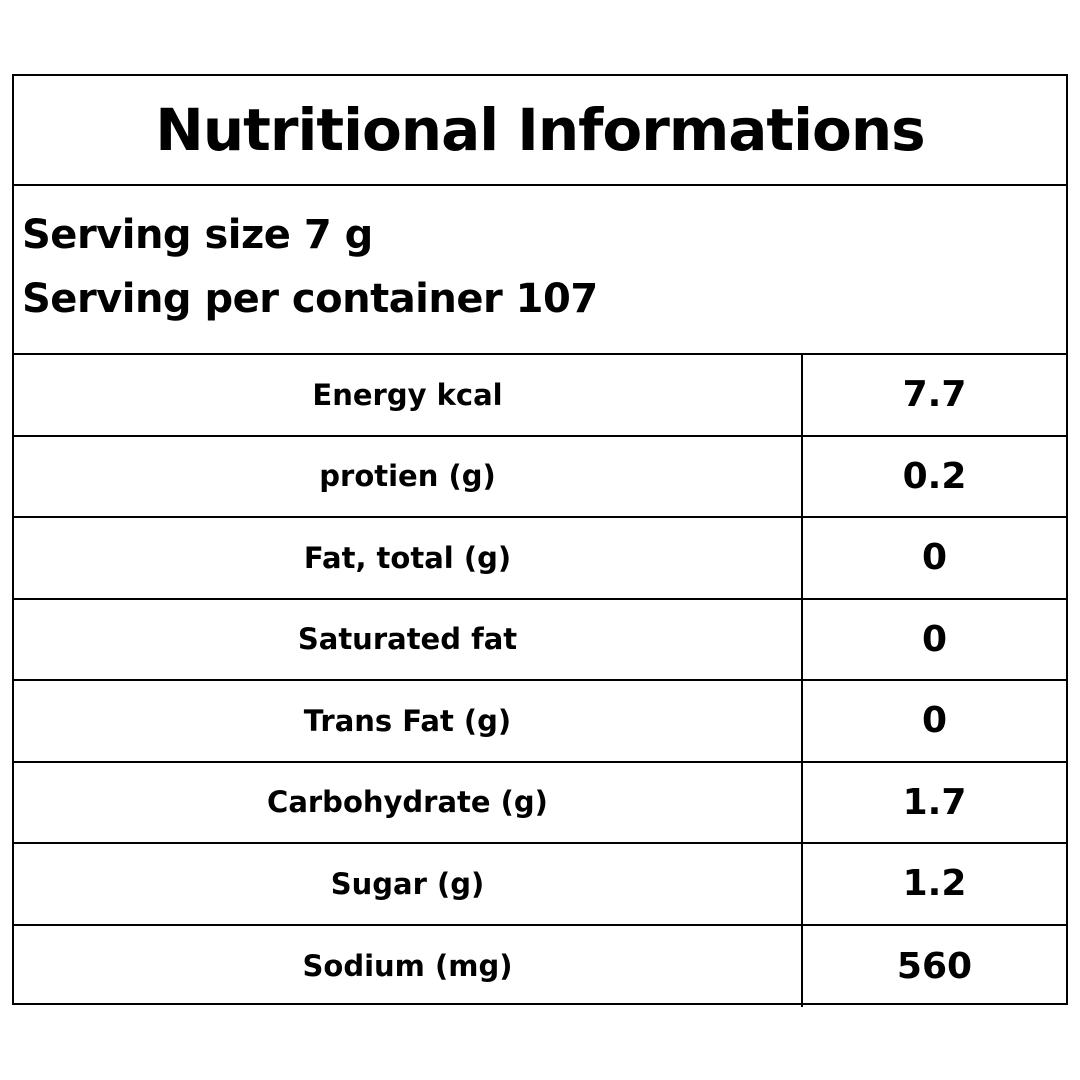 The height and width of the screenshot is (1080, 1080). I want to click on nutrient-row: Fat, total (g) 0, so click(540, 559).